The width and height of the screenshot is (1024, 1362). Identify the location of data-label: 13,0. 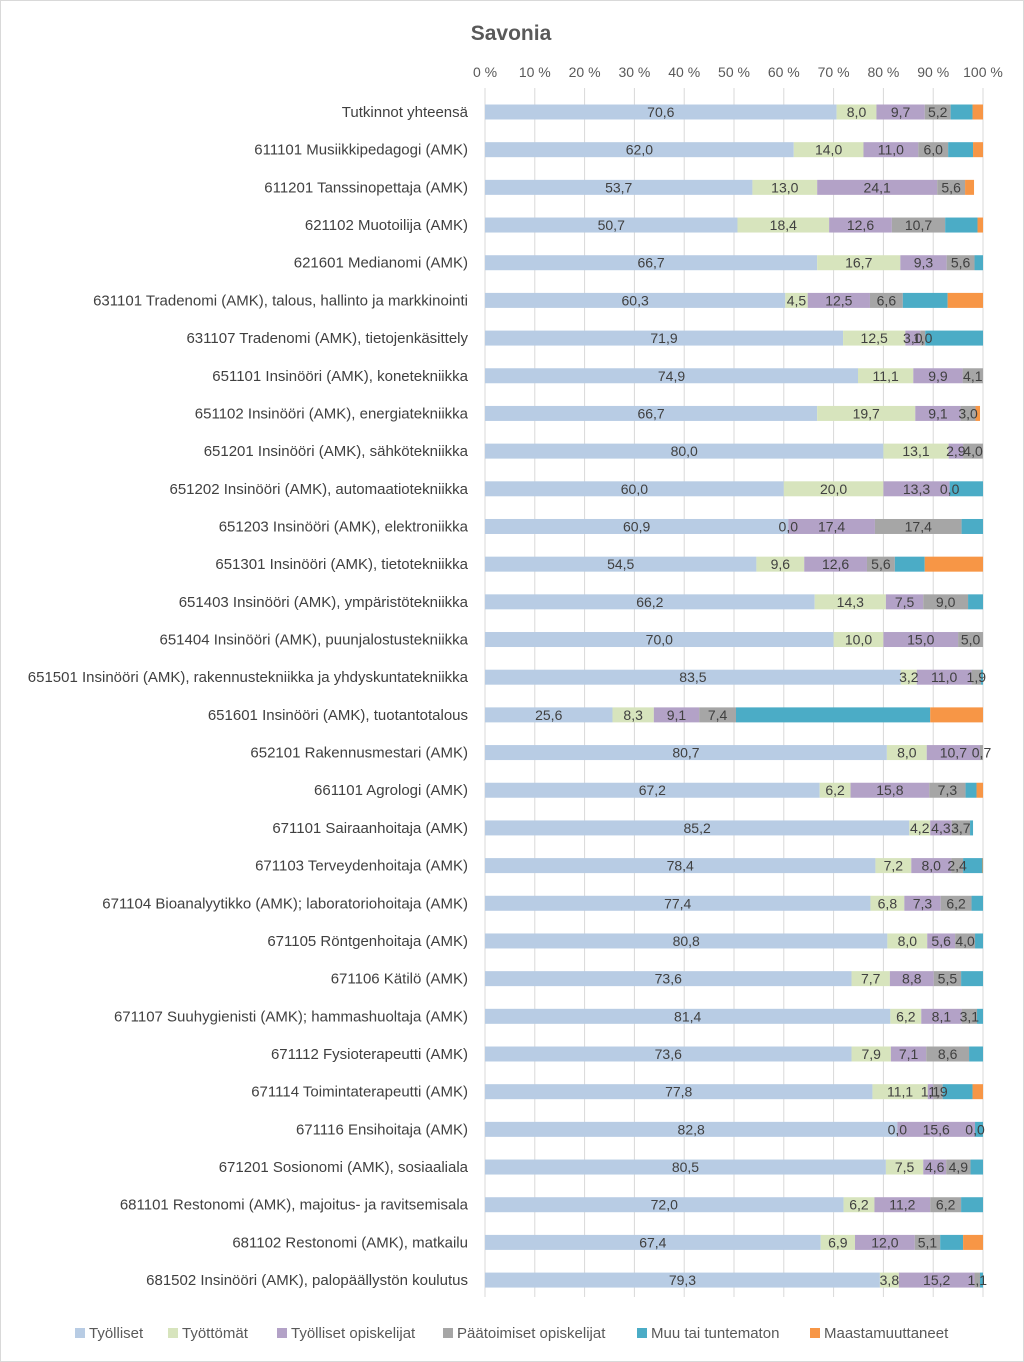
(784, 187).